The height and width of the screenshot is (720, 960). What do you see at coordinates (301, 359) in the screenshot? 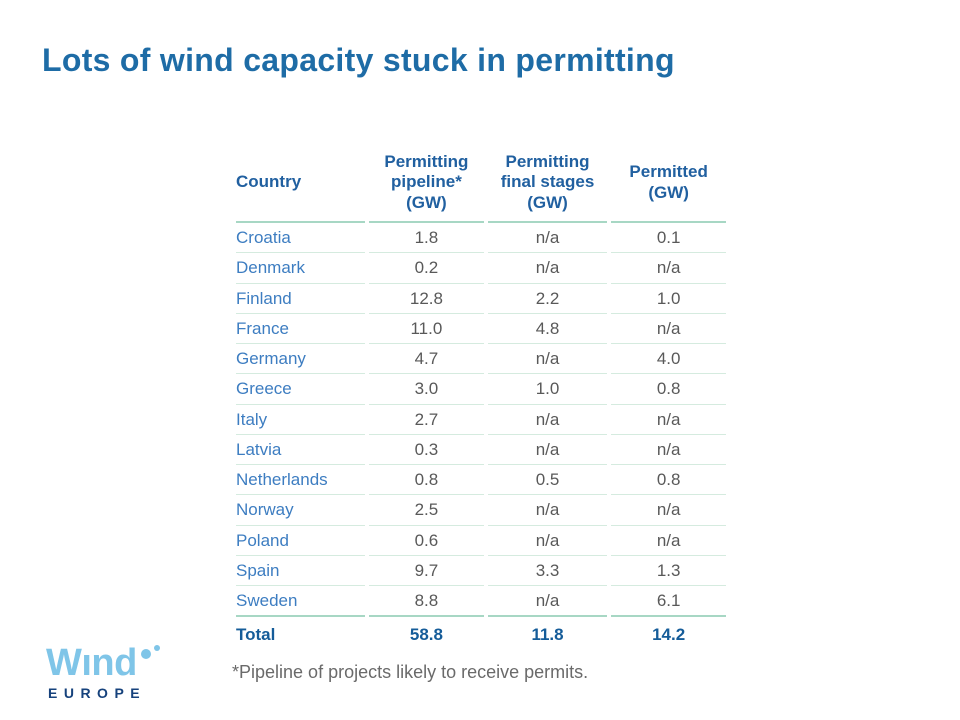
I see `country-cell: Germany` at bounding box center [301, 359].